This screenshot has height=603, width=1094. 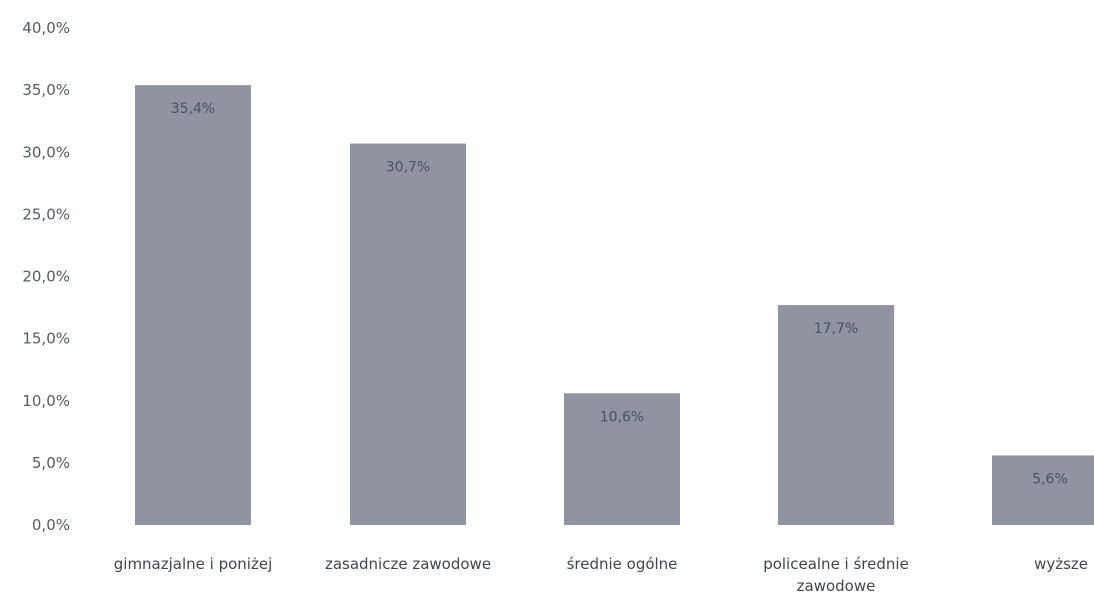 I want to click on y-tick-label: 35,0%, so click(x=46, y=90).